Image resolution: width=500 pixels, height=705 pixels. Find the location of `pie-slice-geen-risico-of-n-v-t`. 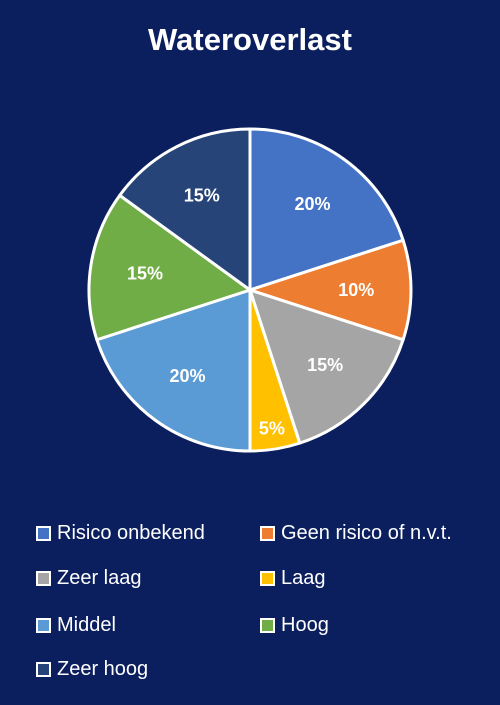

pie-slice-geen-risico-of-n-v-t is located at coordinates (330, 290).